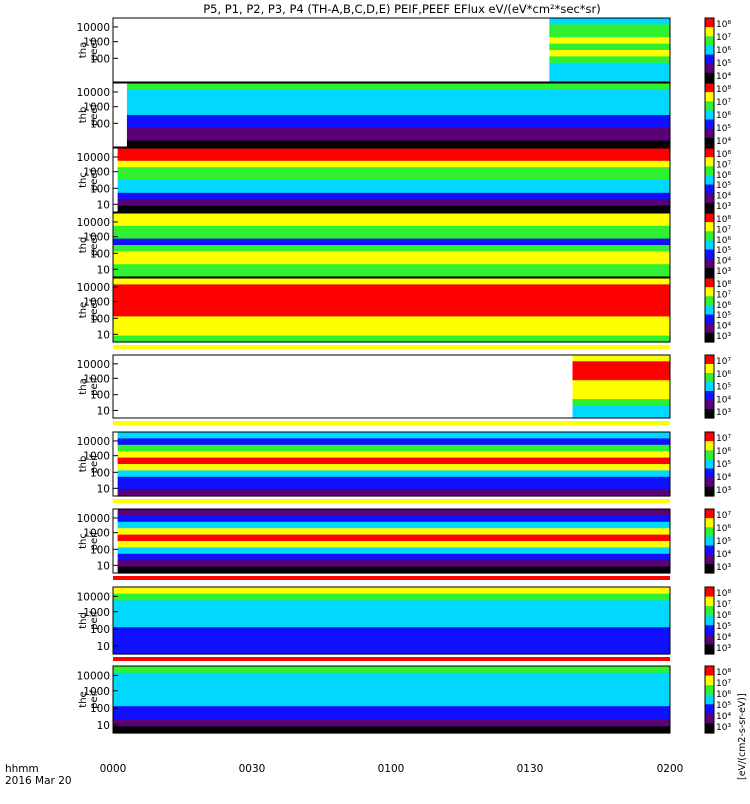 The width and height of the screenshot is (750, 804). What do you see at coordinates (83, 386) in the screenshot?
I see `panel-ylabel-probe: tha` at bounding box center [83, 386].